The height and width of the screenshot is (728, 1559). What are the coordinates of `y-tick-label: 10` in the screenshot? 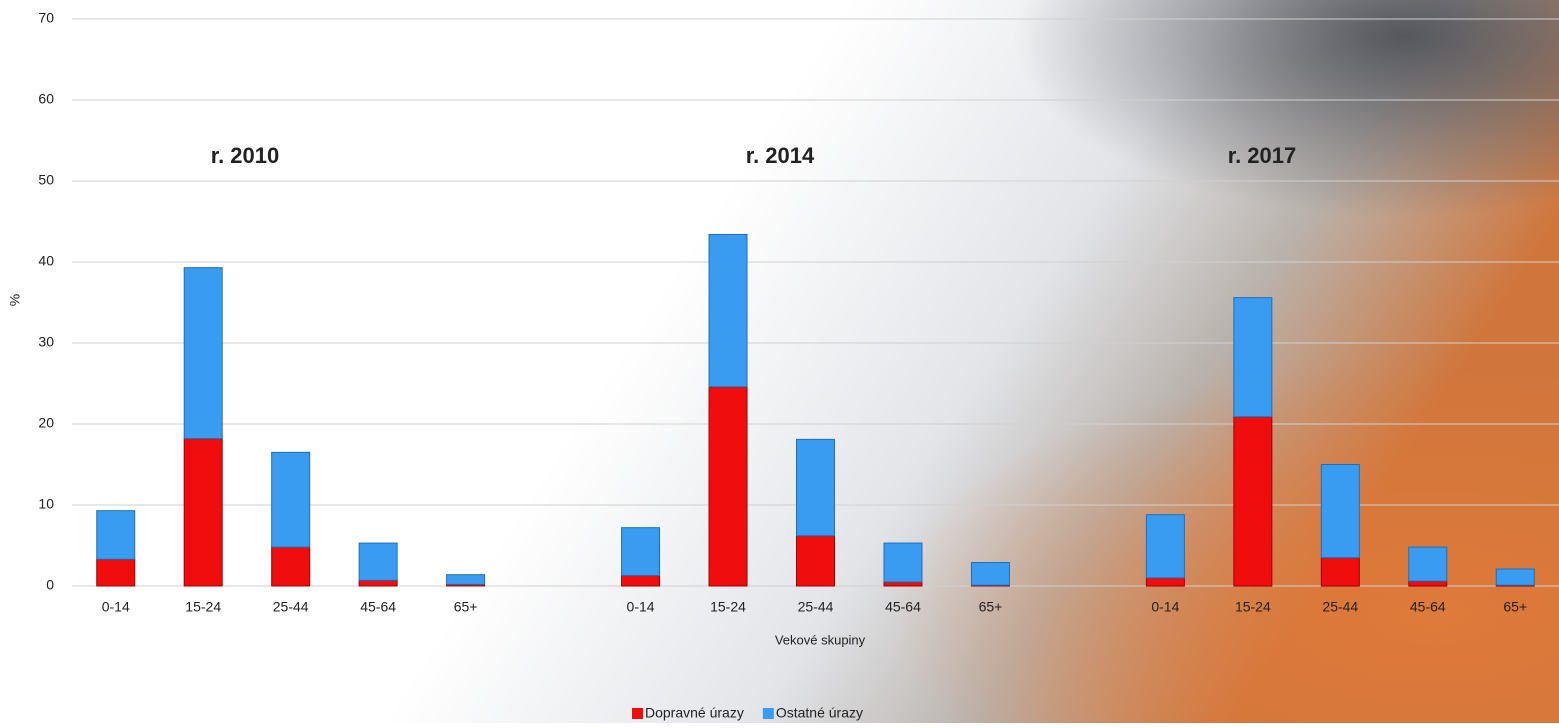 It's located at (46, 504).